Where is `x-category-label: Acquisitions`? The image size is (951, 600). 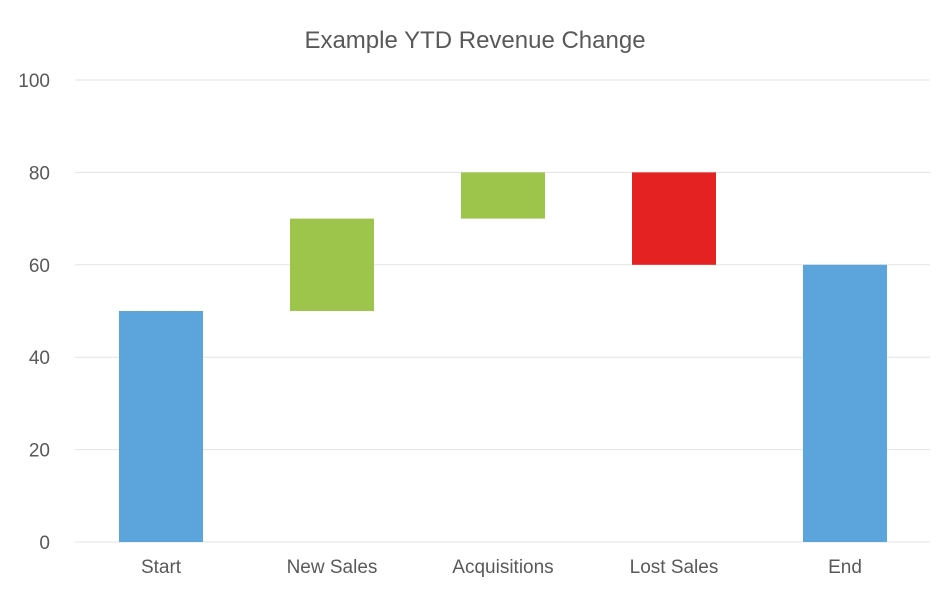 x-category-label: Acquisitions is located at coordinates (502, 567).